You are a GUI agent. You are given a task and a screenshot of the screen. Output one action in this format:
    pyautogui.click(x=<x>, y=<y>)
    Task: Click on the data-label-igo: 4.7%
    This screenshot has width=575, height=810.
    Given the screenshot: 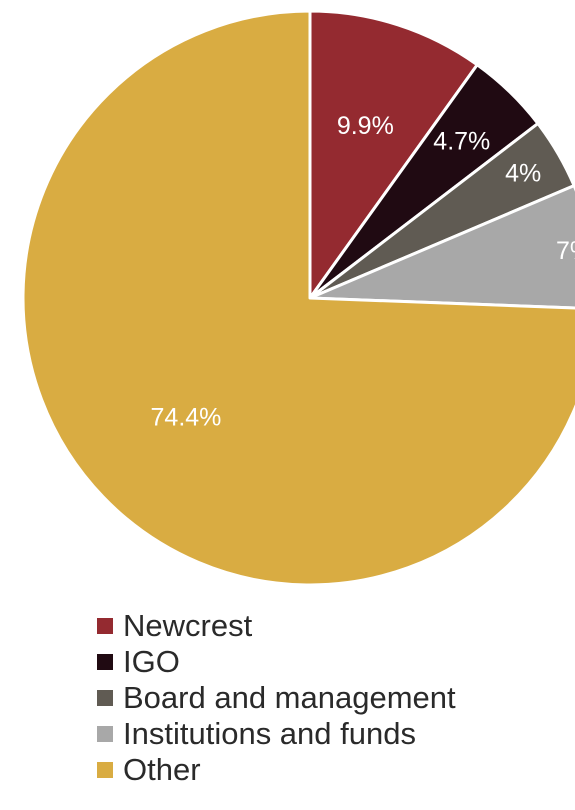 What is the action you would take?
    pyautogui.click(x=461, y=141)
    